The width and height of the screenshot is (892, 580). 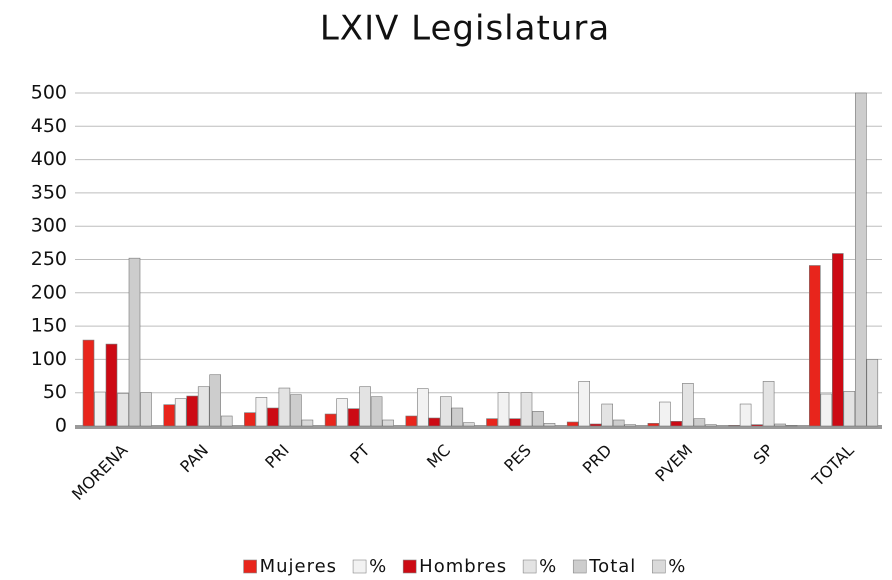 I want to click on y-tick-label: 450, so click(x=49, y=126).